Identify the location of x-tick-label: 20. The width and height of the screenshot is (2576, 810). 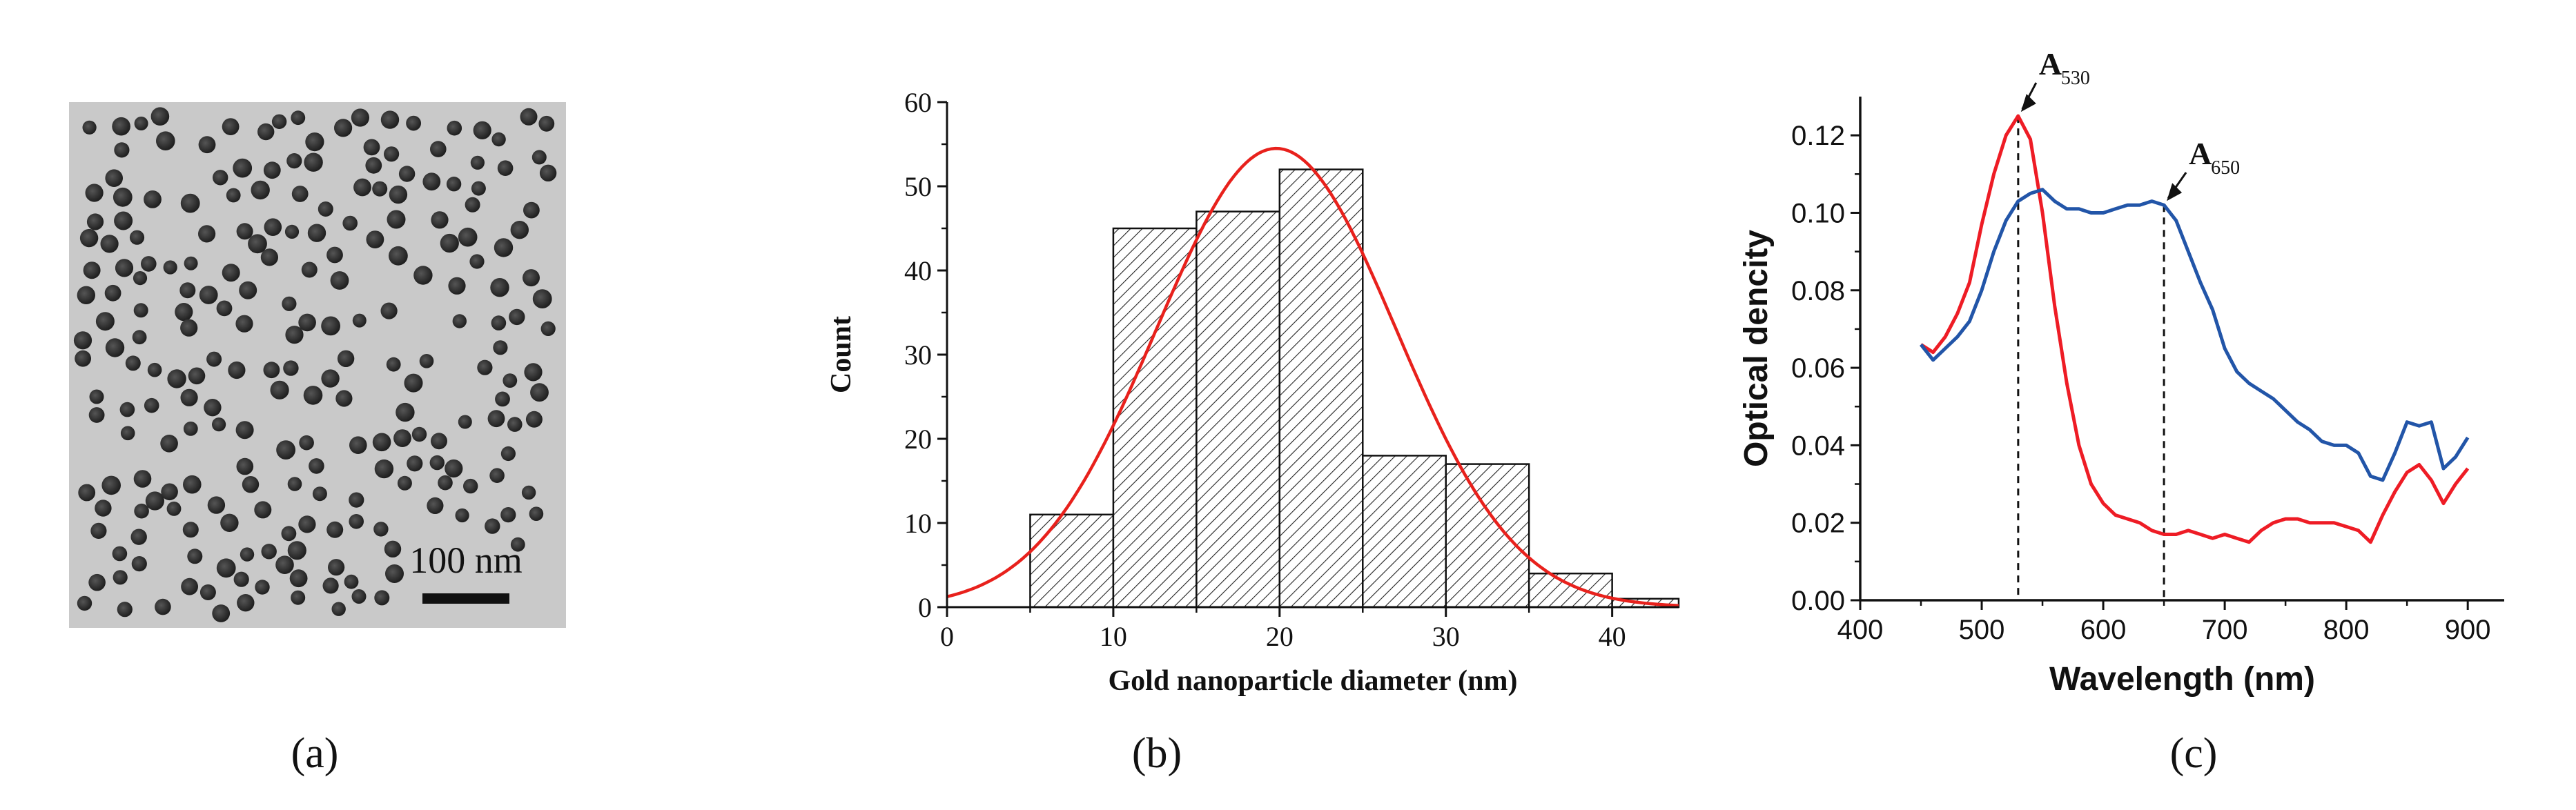
(1280, 636).